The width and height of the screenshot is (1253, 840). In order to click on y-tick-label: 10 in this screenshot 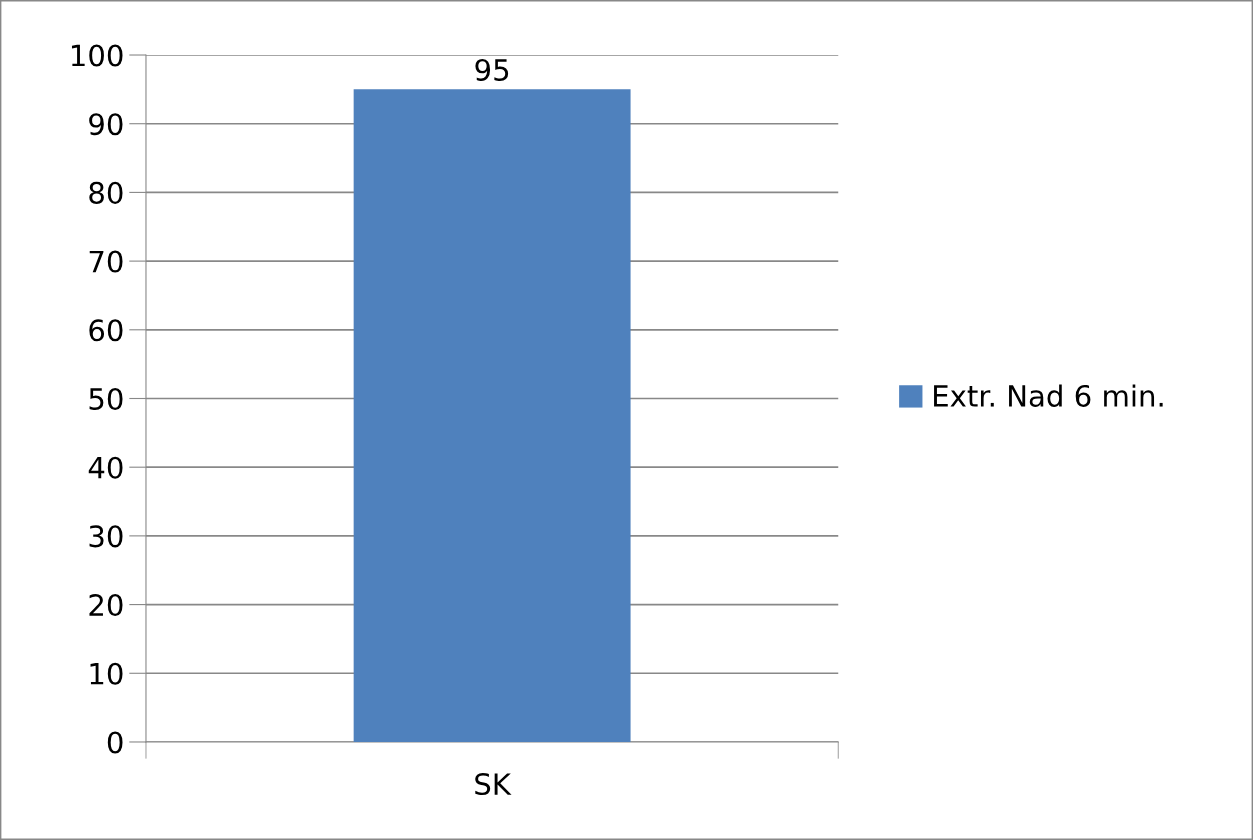, I will do `click(106, 673)`.